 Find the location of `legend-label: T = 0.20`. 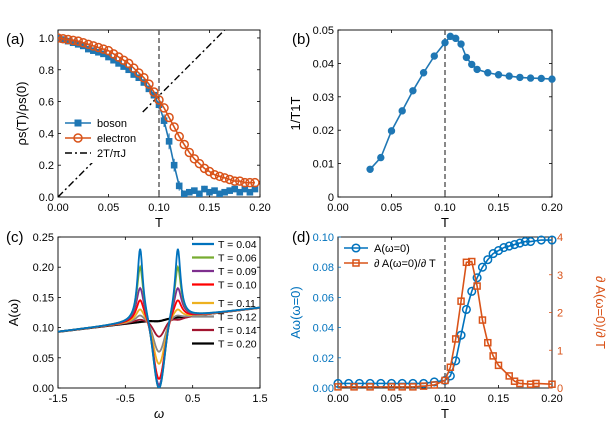

legend-label: T = 0.20 is located at coordinates (237, 345).